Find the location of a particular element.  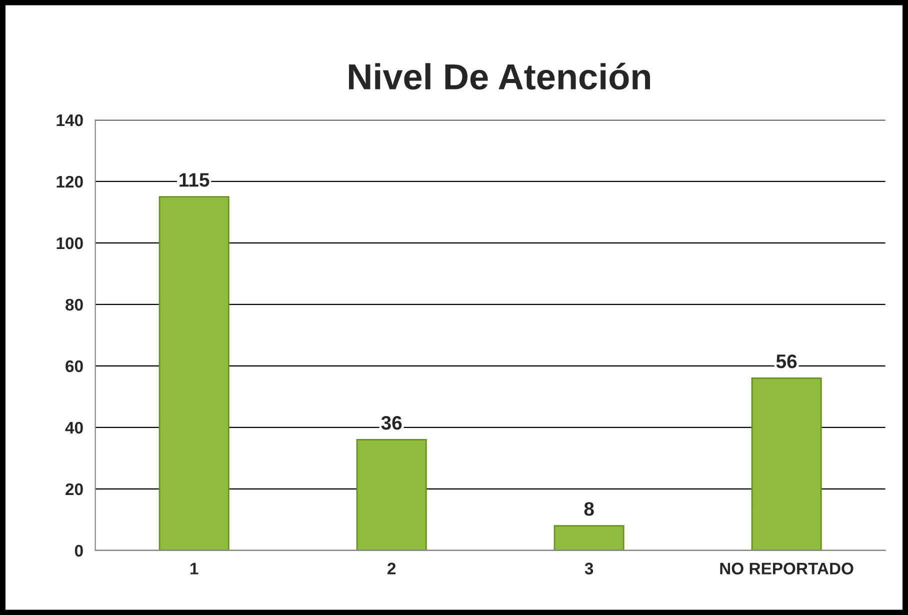

data-label: 56 is located at coordinates (786, 361).